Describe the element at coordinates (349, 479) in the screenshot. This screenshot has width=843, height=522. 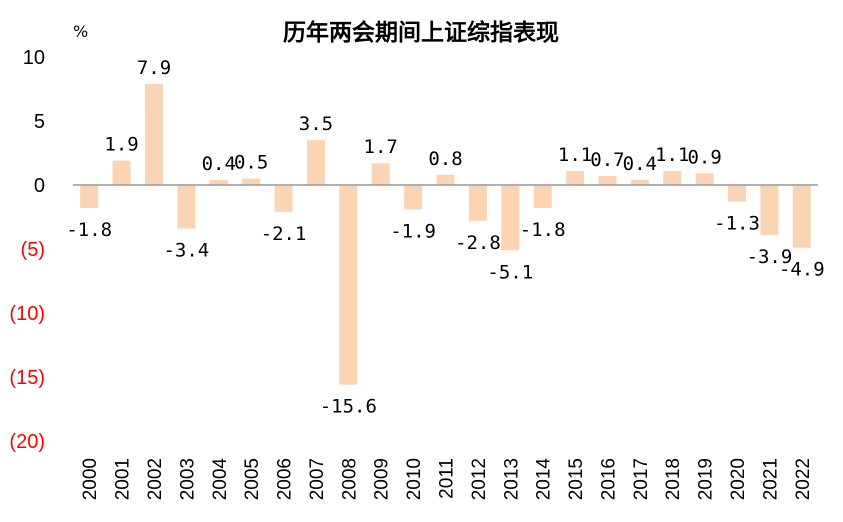
I see `x-tick-label: 2008` at that location.